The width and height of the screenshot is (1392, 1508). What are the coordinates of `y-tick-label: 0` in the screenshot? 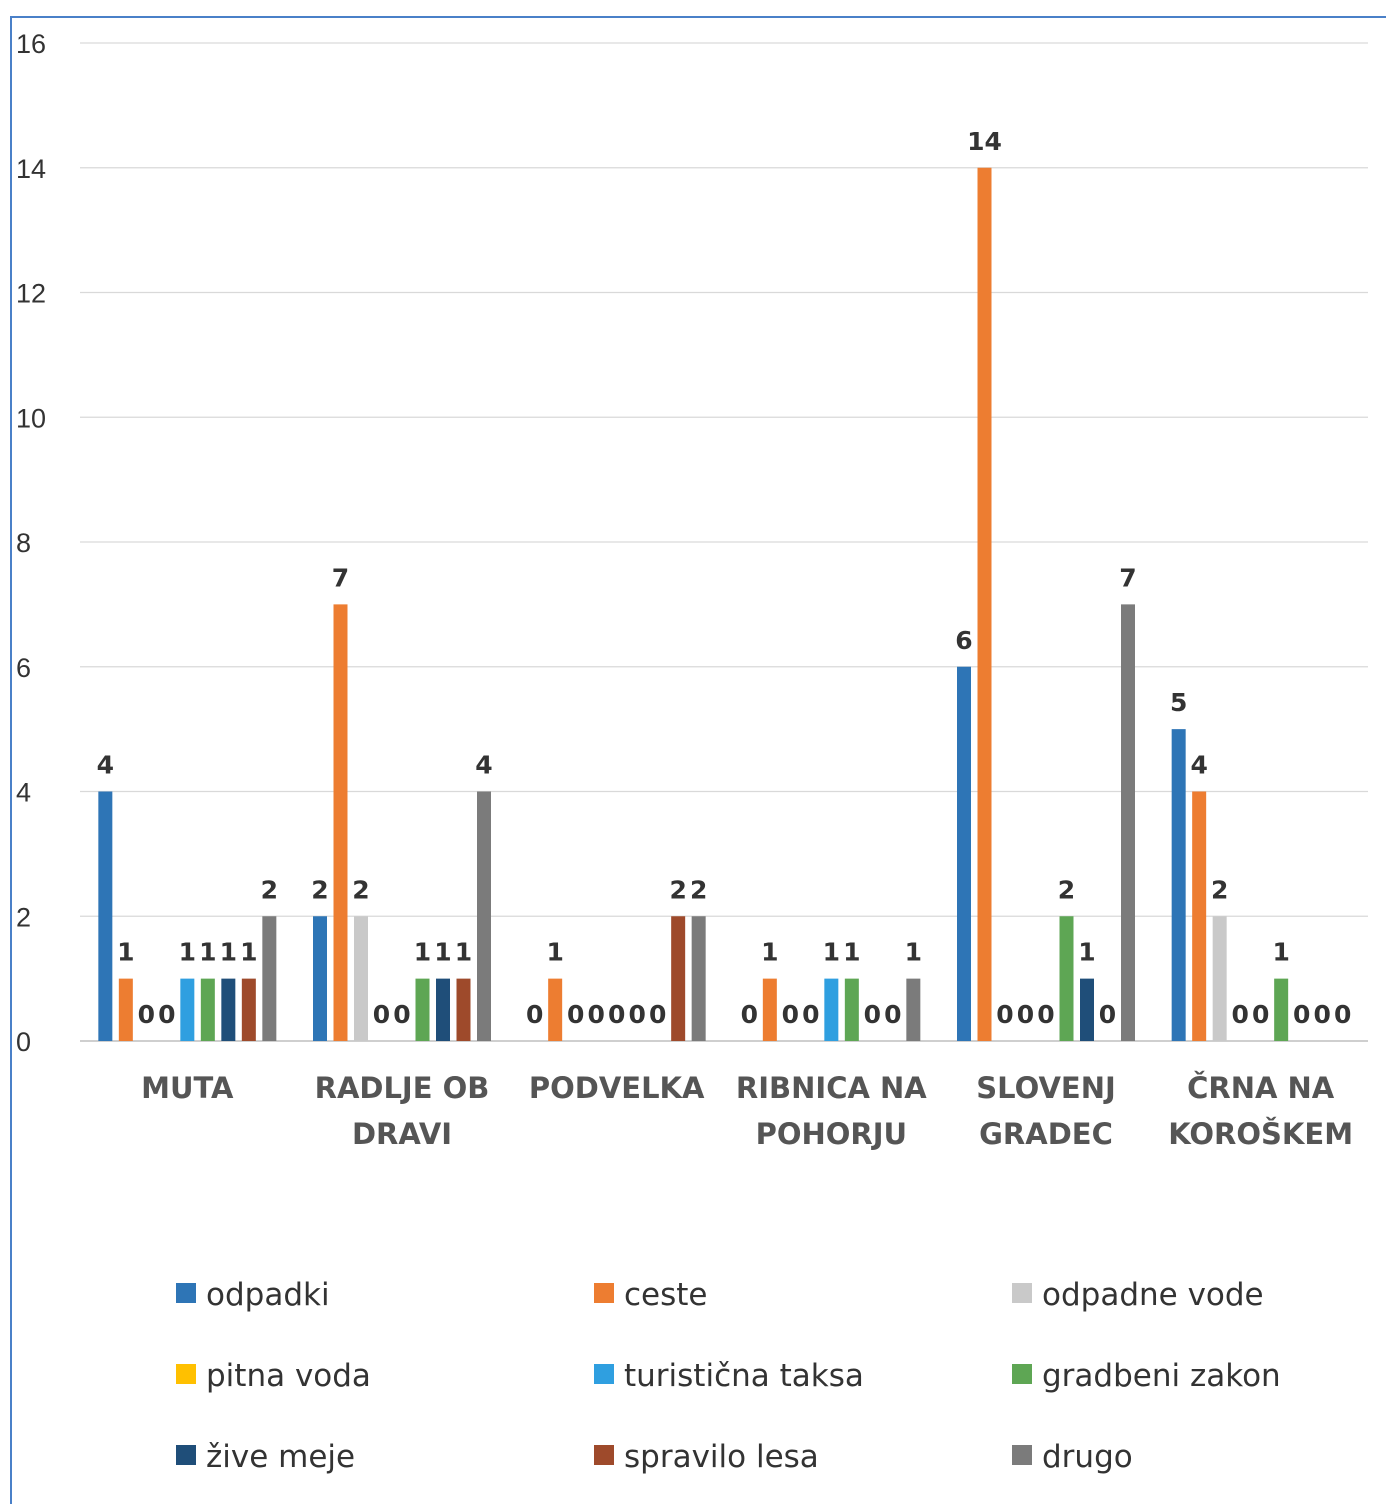 It's located at (23, 1042).